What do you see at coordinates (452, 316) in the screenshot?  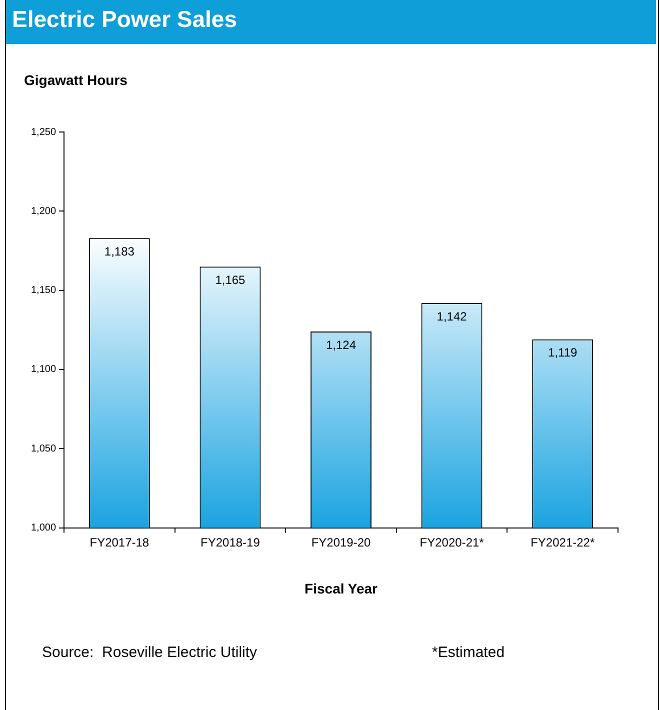 I see `data-label: 1,142` at bounding box center [452, 316].